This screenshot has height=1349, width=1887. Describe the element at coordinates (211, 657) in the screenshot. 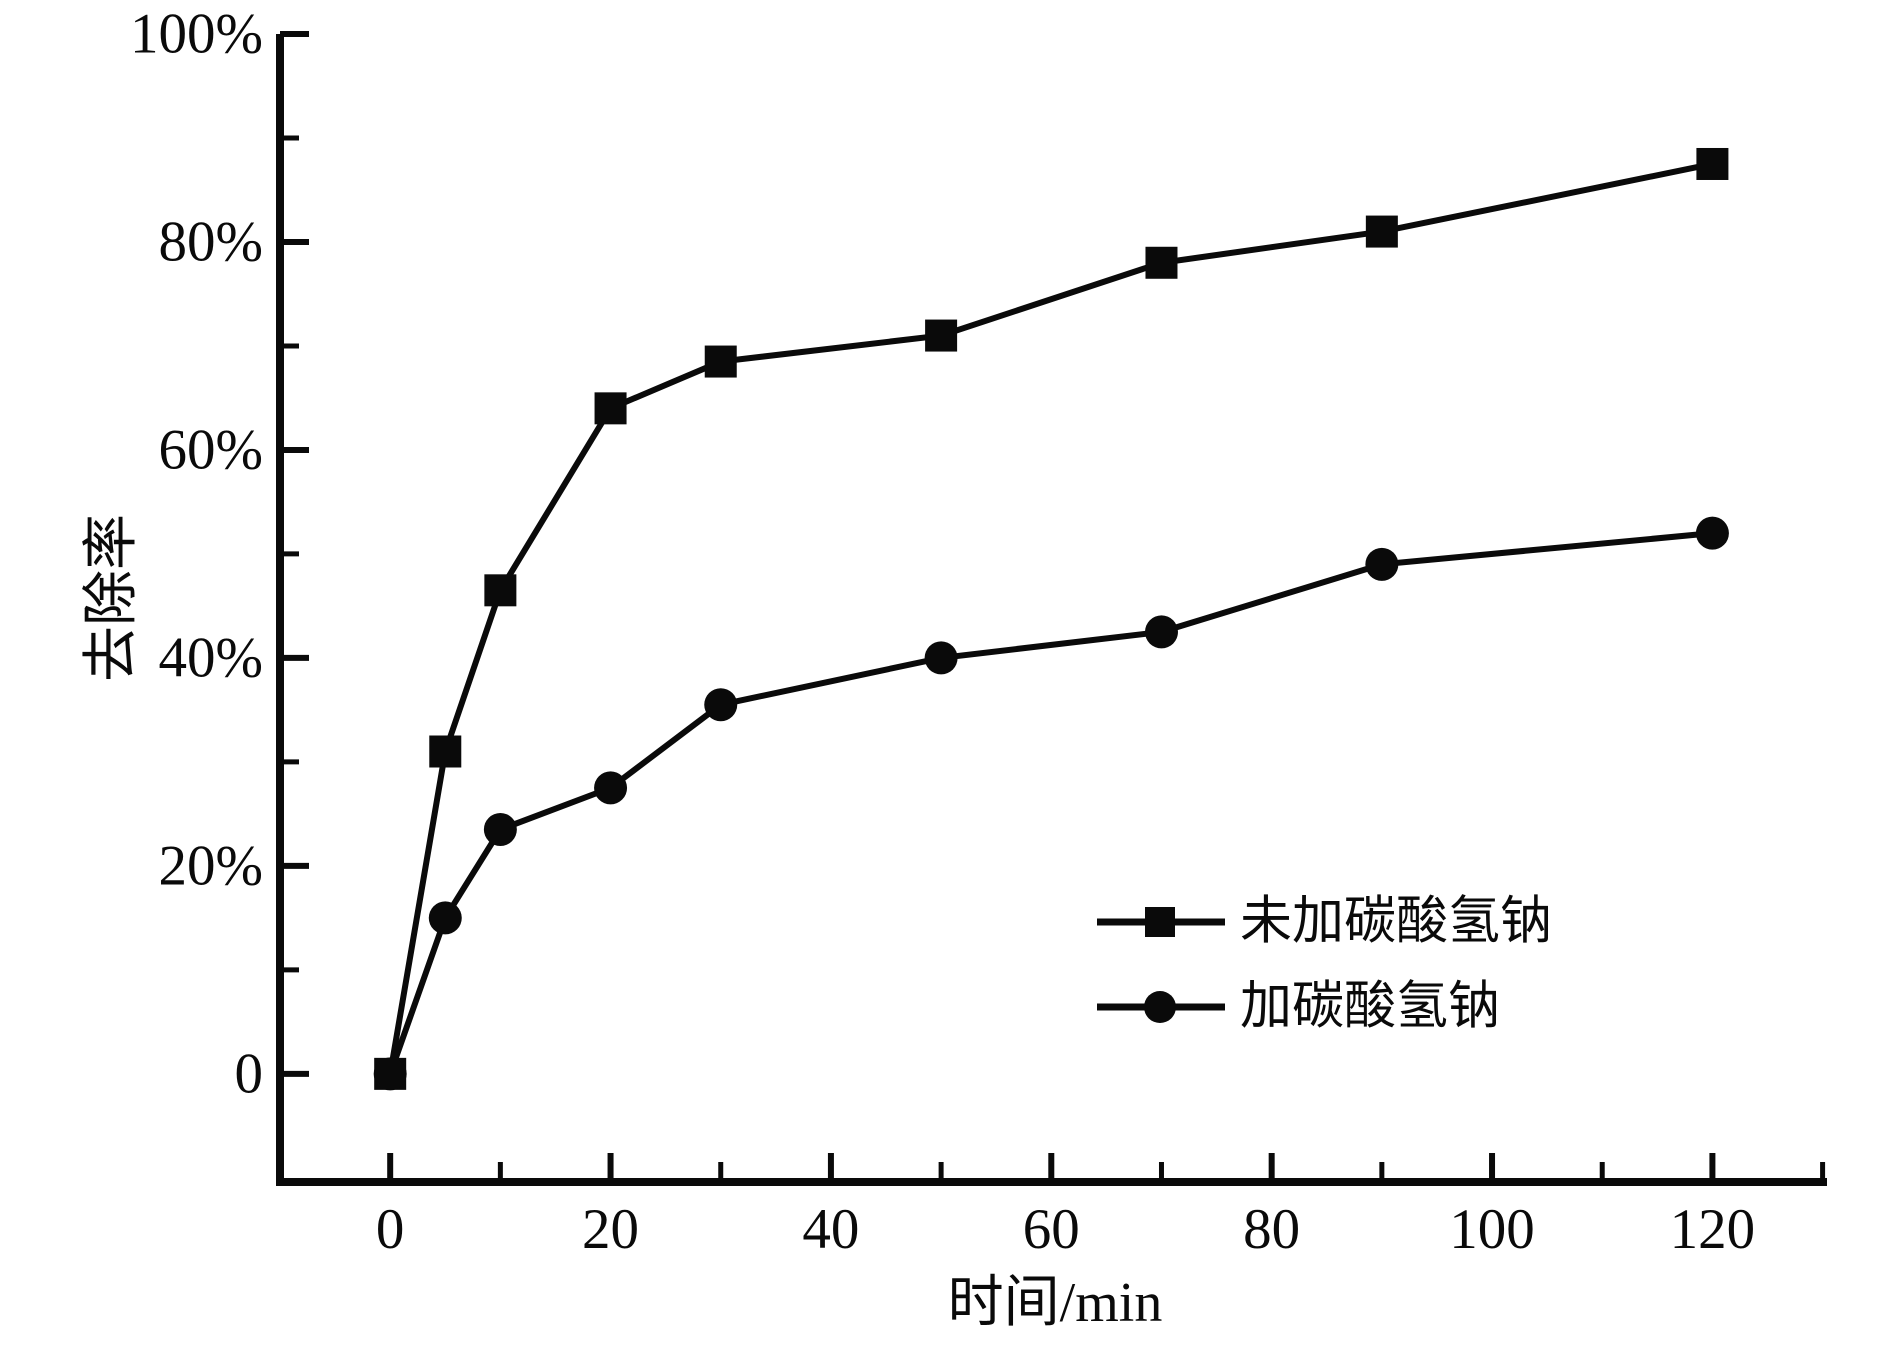

I see `y-tick-label: 40%` at that location.